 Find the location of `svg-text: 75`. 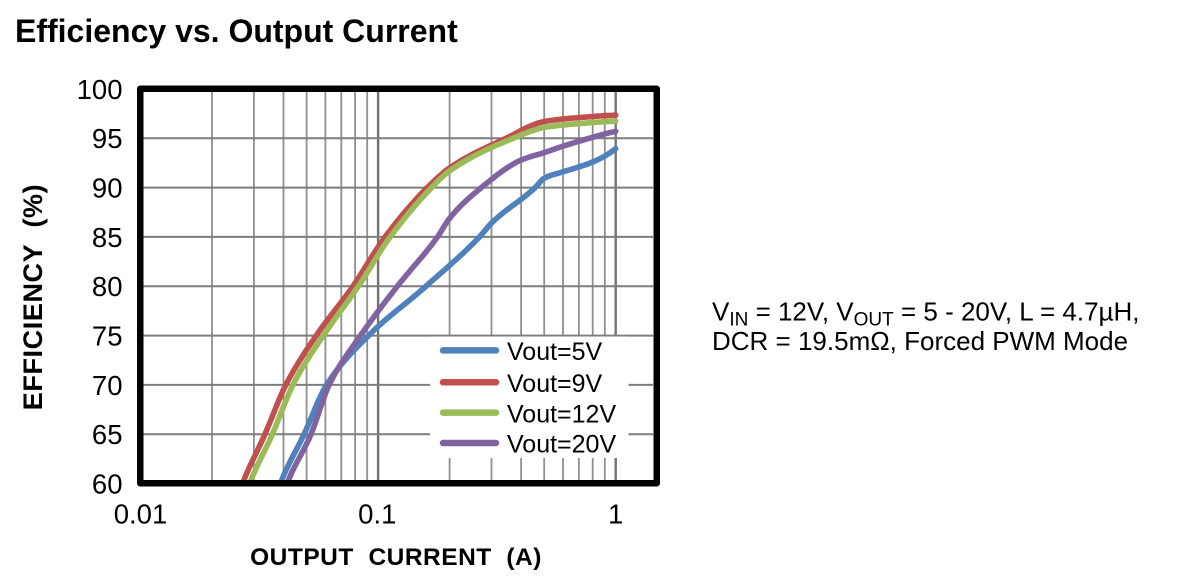

svg-text: 75 is located at coordinates (107, 336).